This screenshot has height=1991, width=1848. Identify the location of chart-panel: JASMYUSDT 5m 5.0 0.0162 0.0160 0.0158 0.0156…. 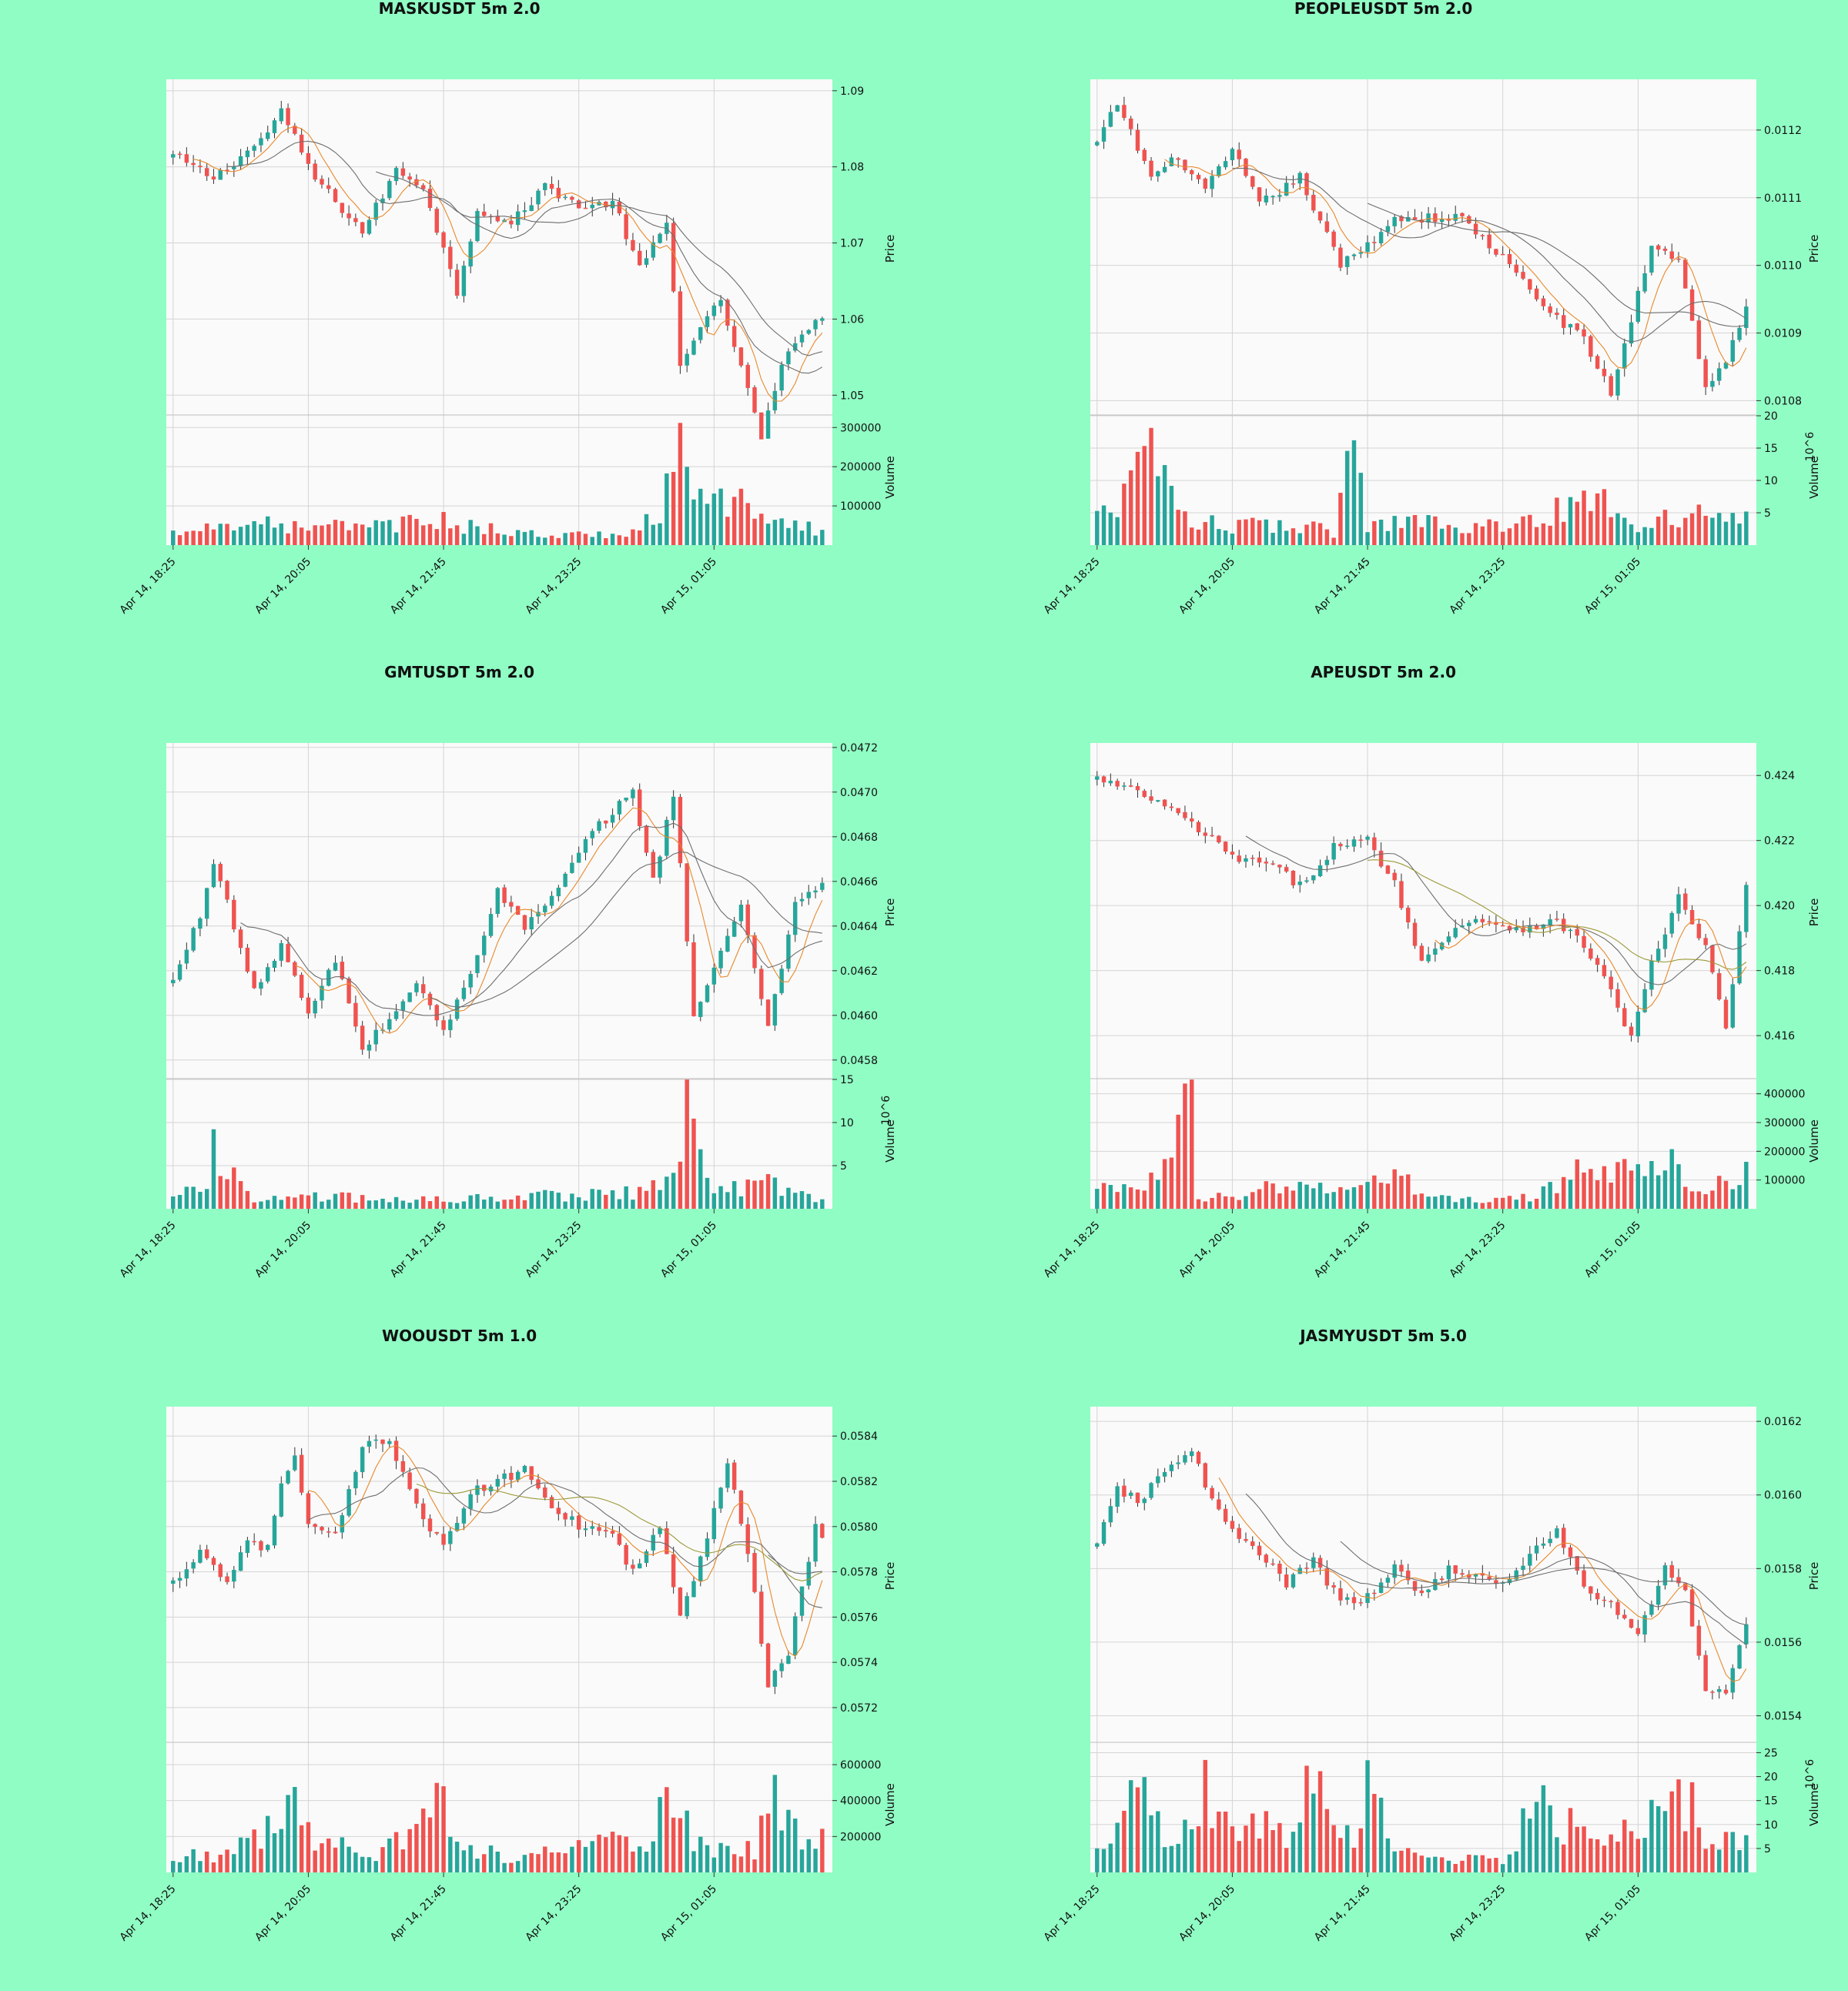
(1431, 1635).